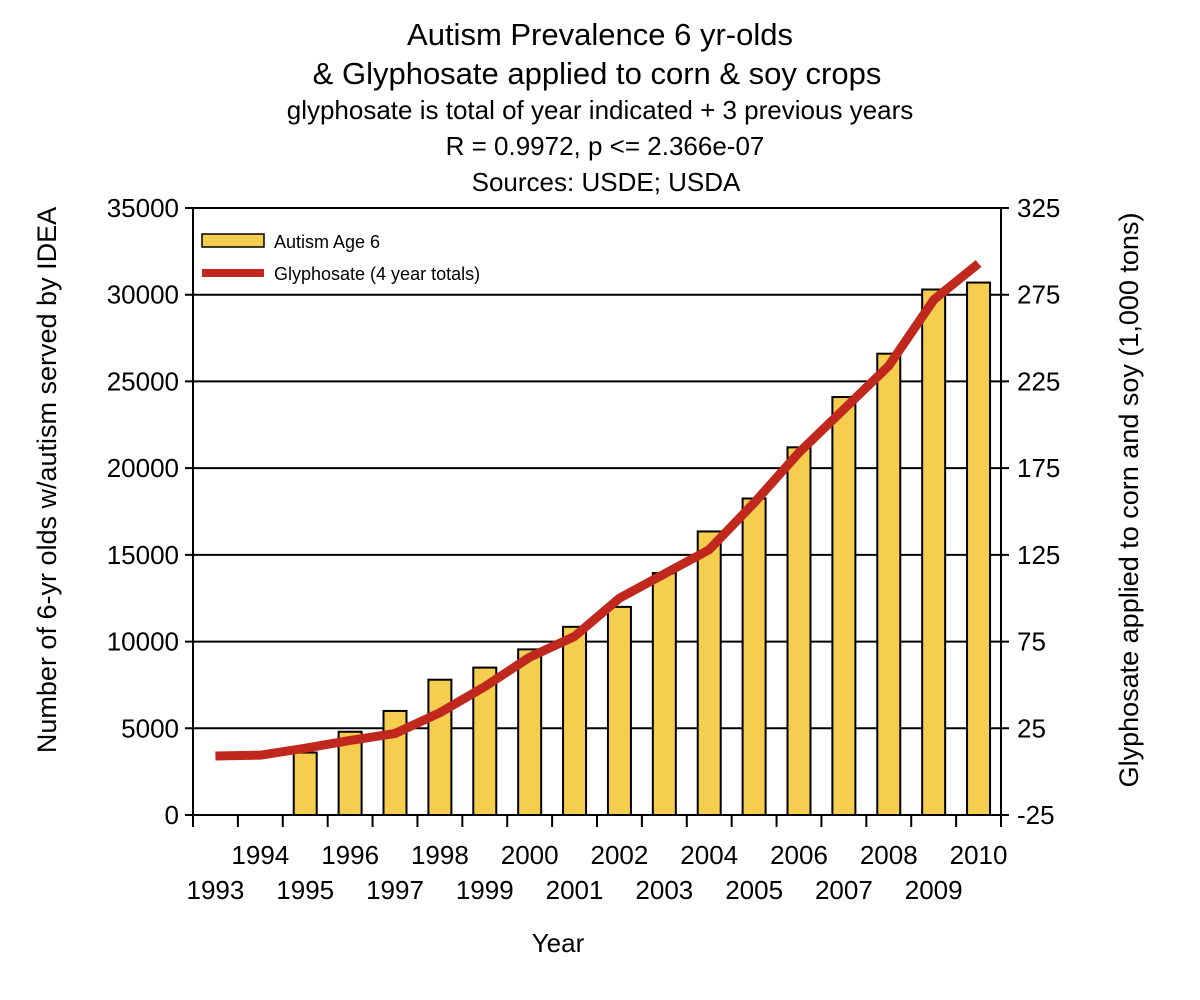 This screenshot has width=1200, height=1000. Describe the element at coordinates (1038, 208) in the screenshot. I see `y2-tick-label: 325` at that location.